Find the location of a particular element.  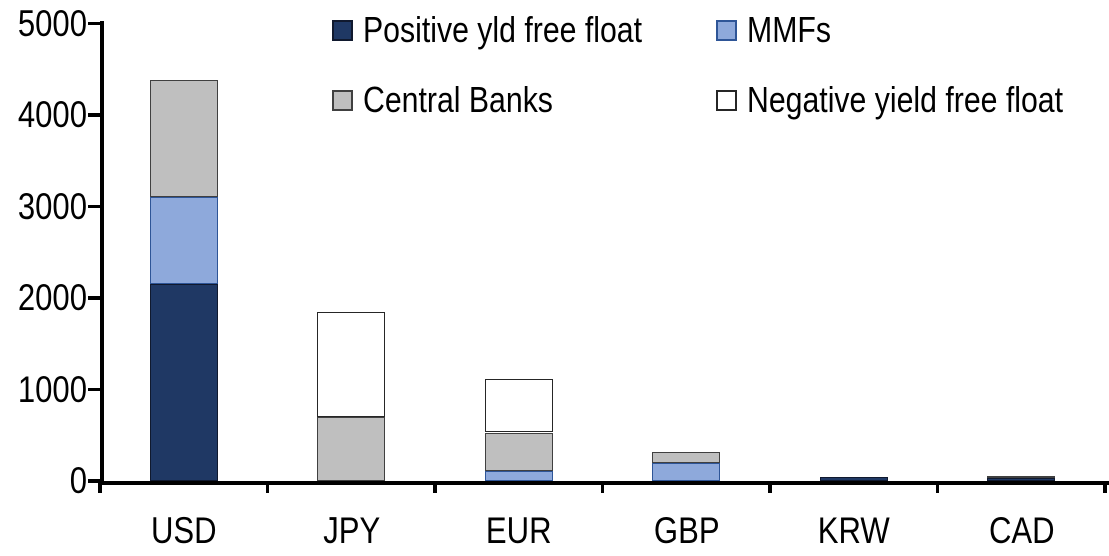

x-axis-line is located at coordinates (604, 483).